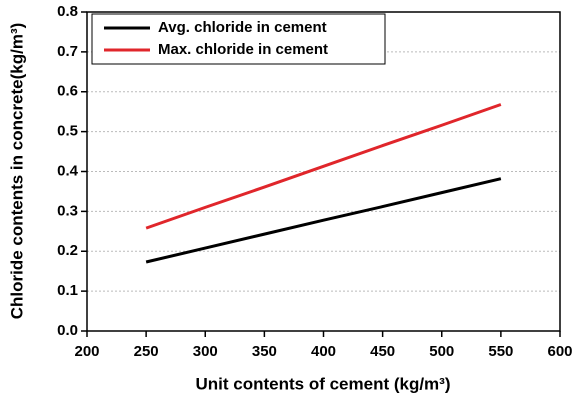 The width and height of the screenshot is (574, 402). Describe the element at coordinates (323, 220) in the screenshot. I see `data-line` at that location.